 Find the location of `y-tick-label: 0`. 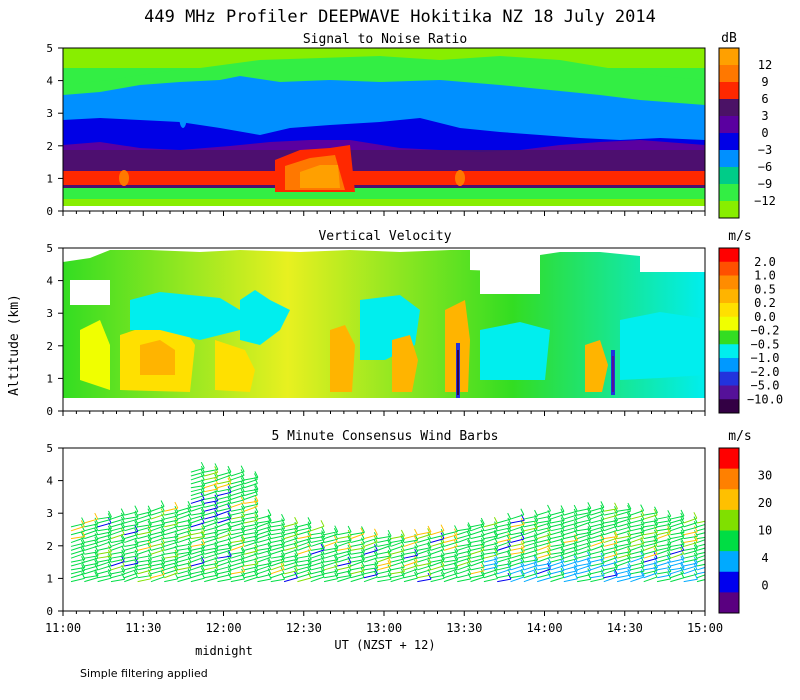

y-tick-label: 0 is located at coordinates (49, 211).